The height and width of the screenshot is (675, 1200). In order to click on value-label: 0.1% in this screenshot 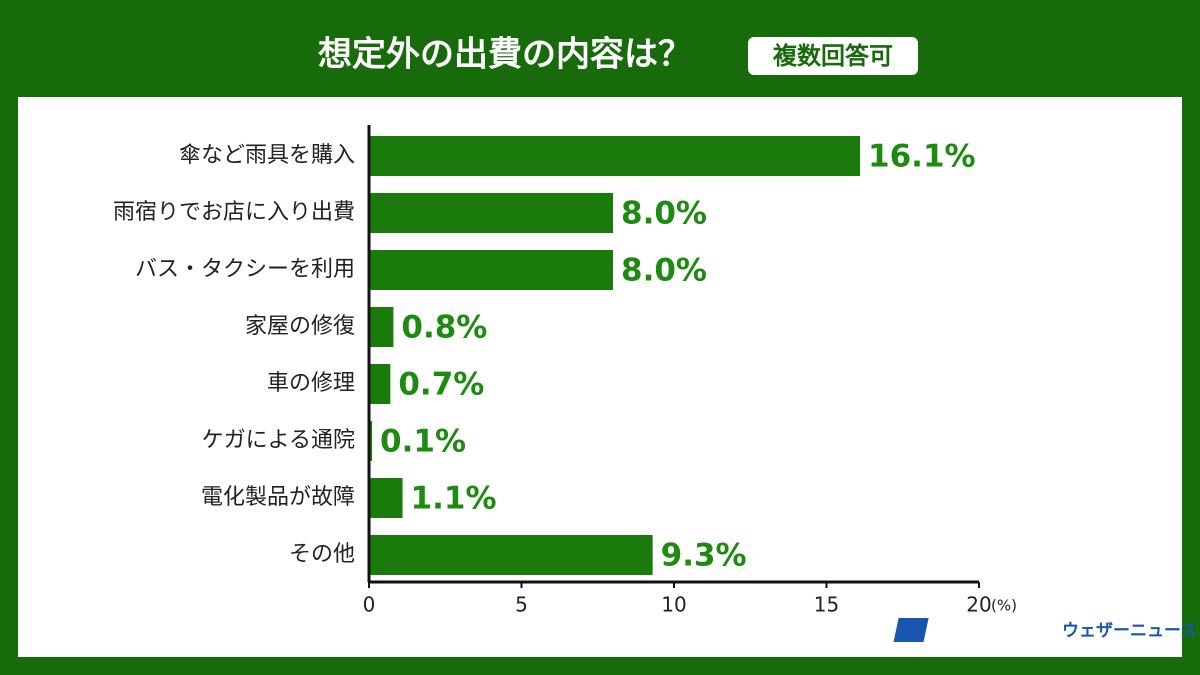, I will do `click(423, 442)`.